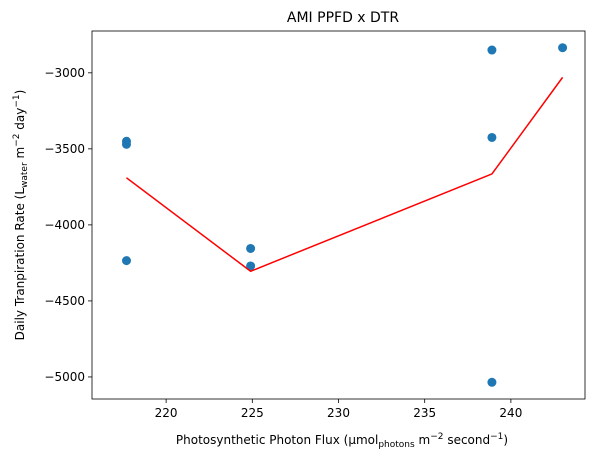 The height and width of the screenshot is (462, 600). What do you see at coordinates (343, 18) in the screenshot?
I see `chart-title: AMI PPFD x DTR` at bounding box center [343, 18].